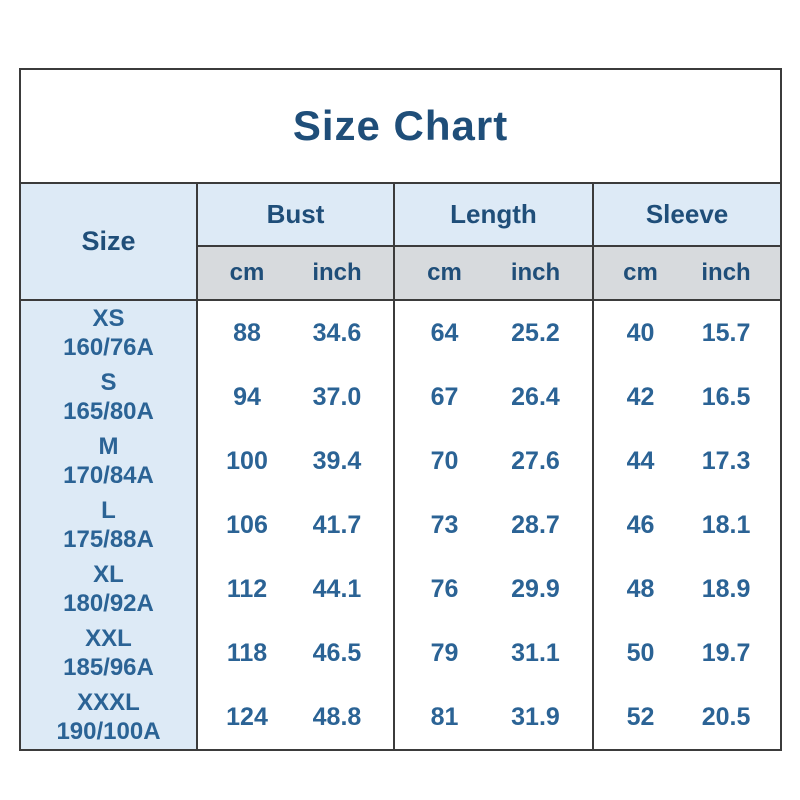 The image size is (800, 800). Describe the element at coordinates (639, 397) in the screenshot. I see `sleeve-cm-value: 42` at that location.